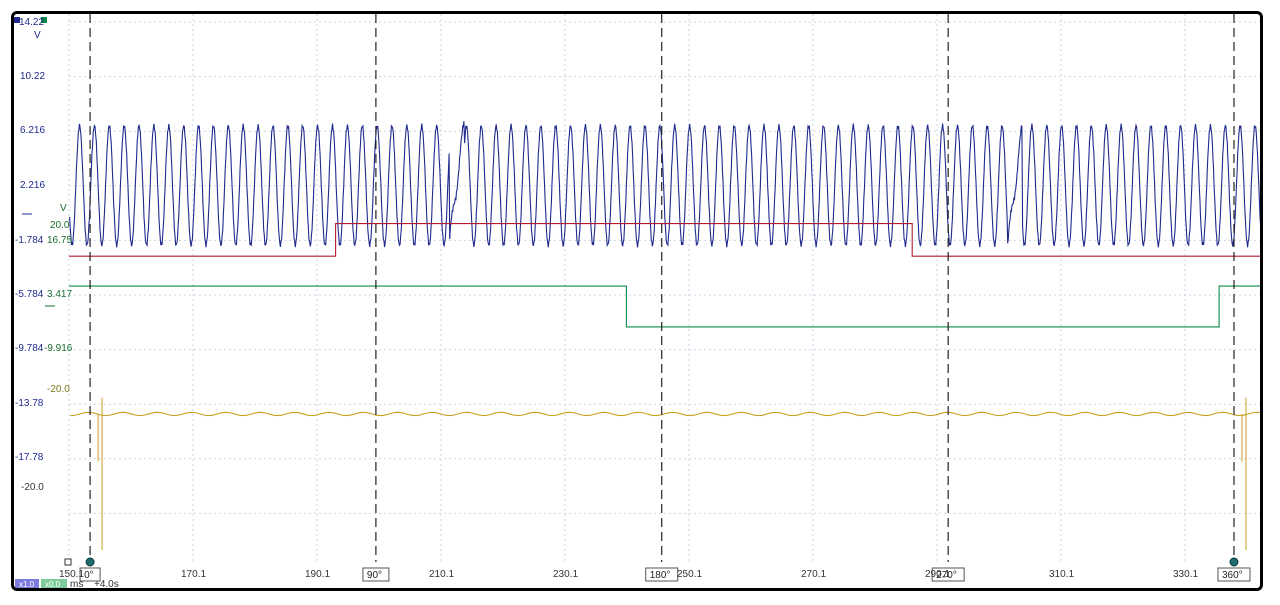 Image resolution: width=1280 pixels, height=605 pixels. Describe the element at coordinates (60, 225) in the screenshot. I see `scale-b-tick: 20.0` at that location.